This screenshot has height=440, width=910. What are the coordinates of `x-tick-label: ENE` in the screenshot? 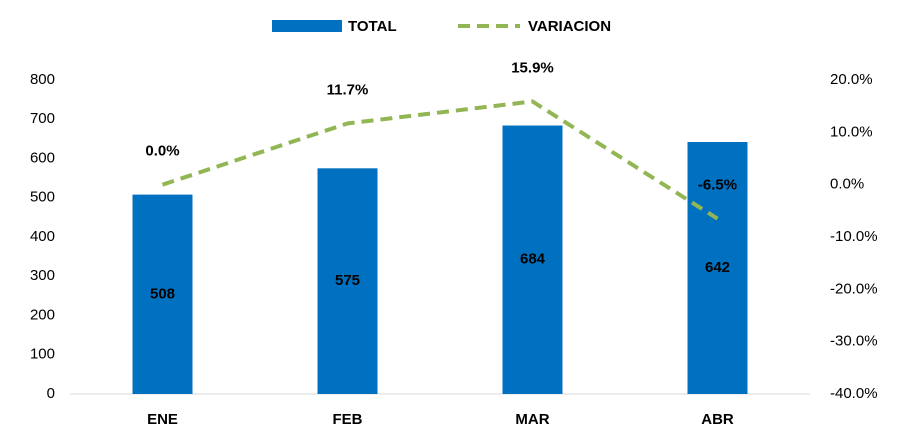 It's located at (162, 419).